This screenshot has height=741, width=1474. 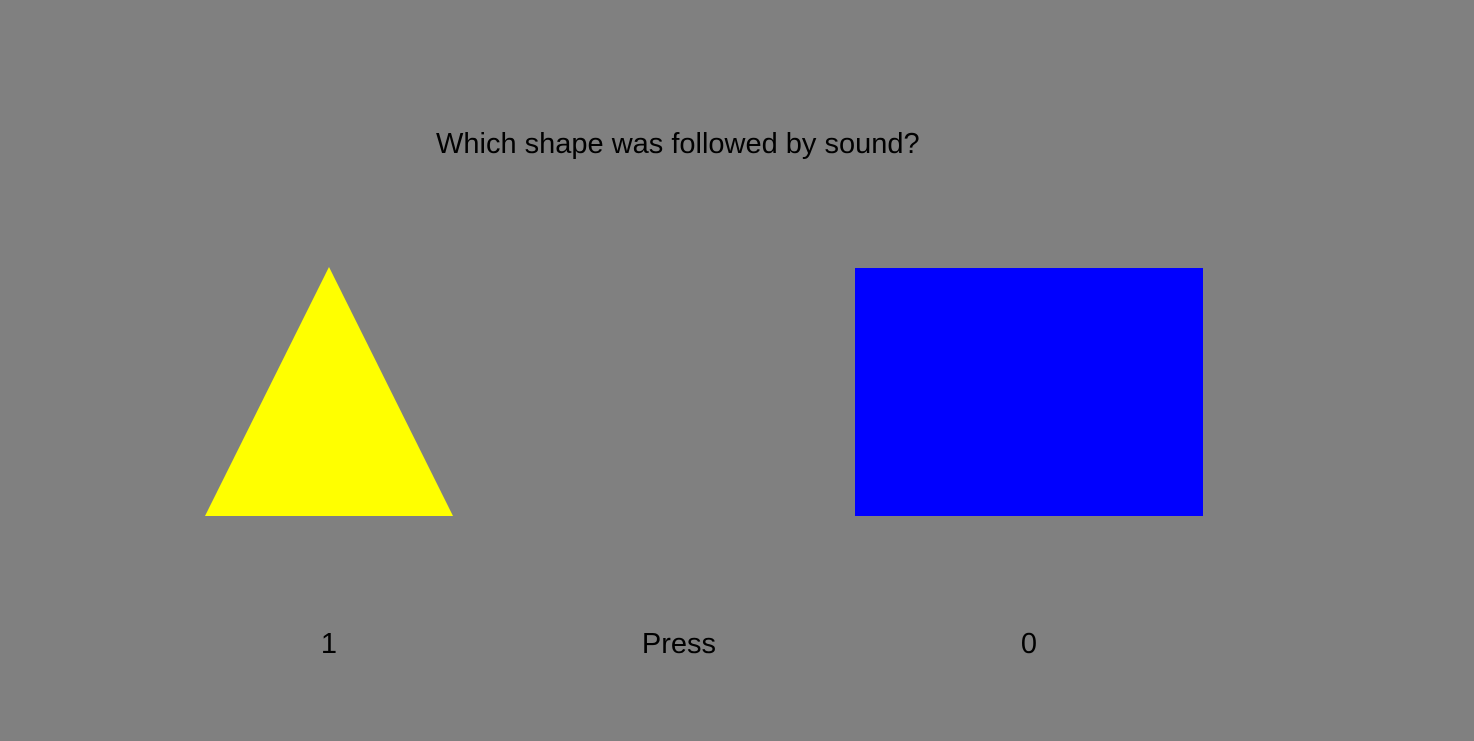 I want to click on press-instruction: Press, so click(x=679, y=644).